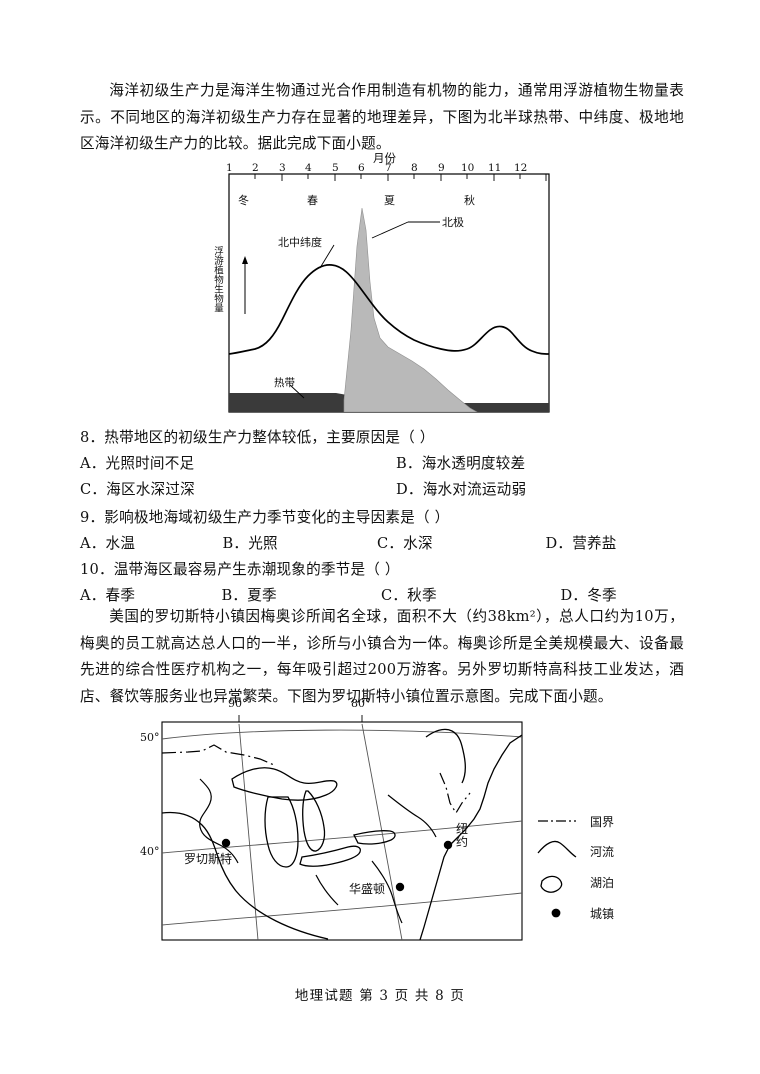 The width and height of the screenshot is (760, 1074). I want to click on month-label: 8, so click(414, 168).